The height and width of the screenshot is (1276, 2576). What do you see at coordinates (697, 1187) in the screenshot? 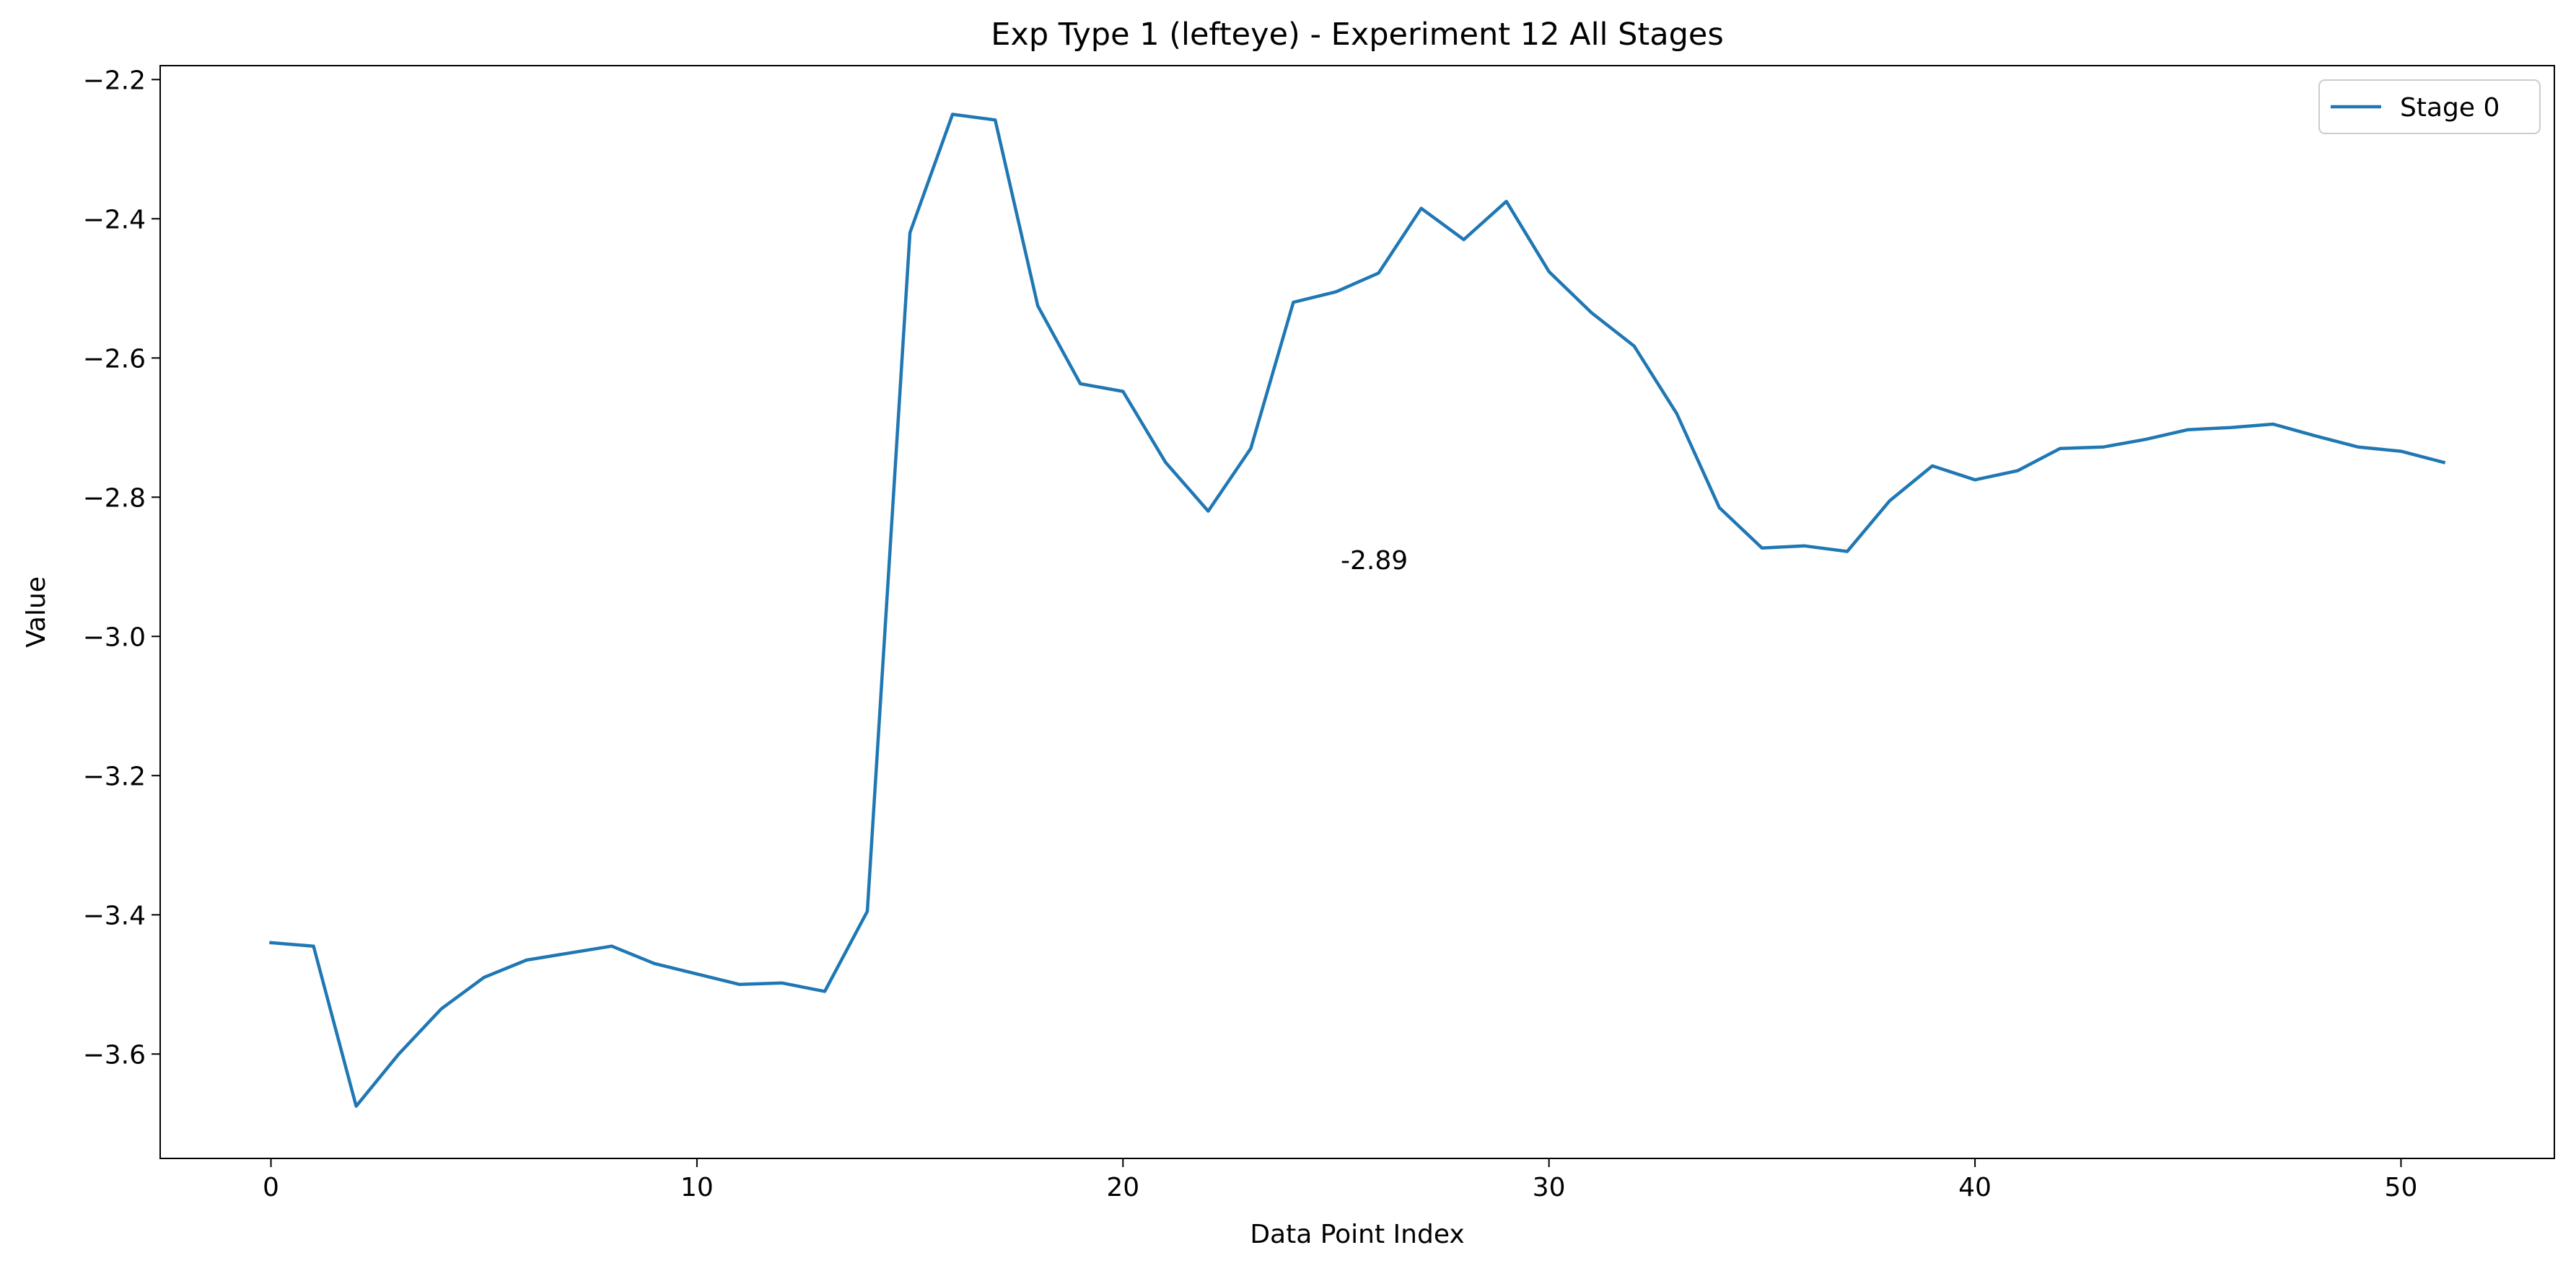
I see `x-tick-label: 10` at bounding box center [697, 1187].